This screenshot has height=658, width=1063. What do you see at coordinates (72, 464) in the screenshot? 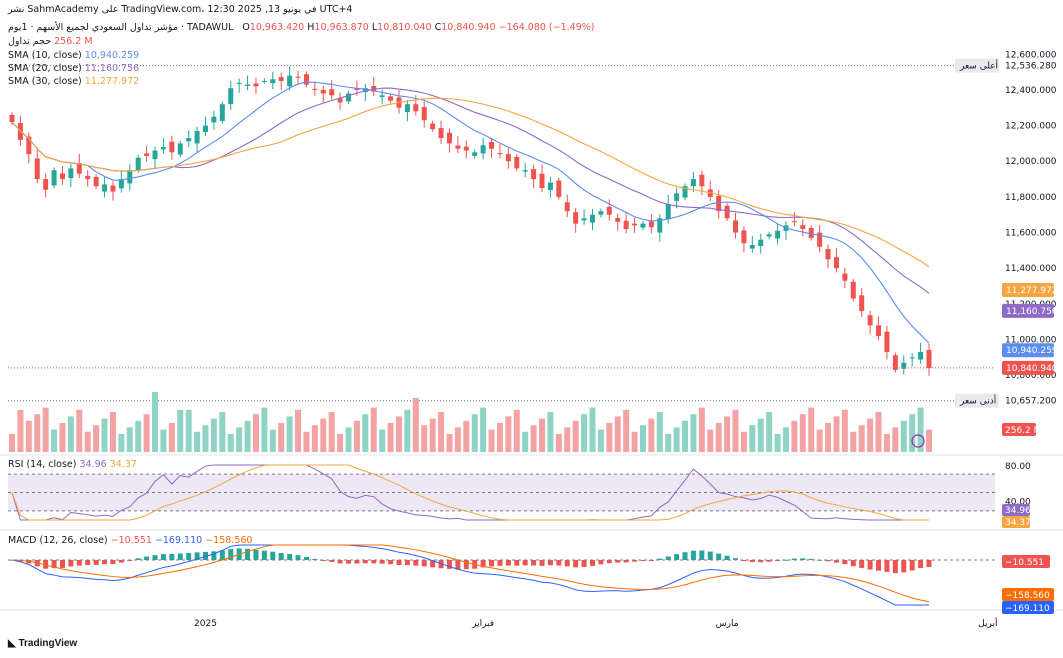
I see `rsi-legend: RSI (14, close) 34.96 34.37` at bounding box center [72, 464].